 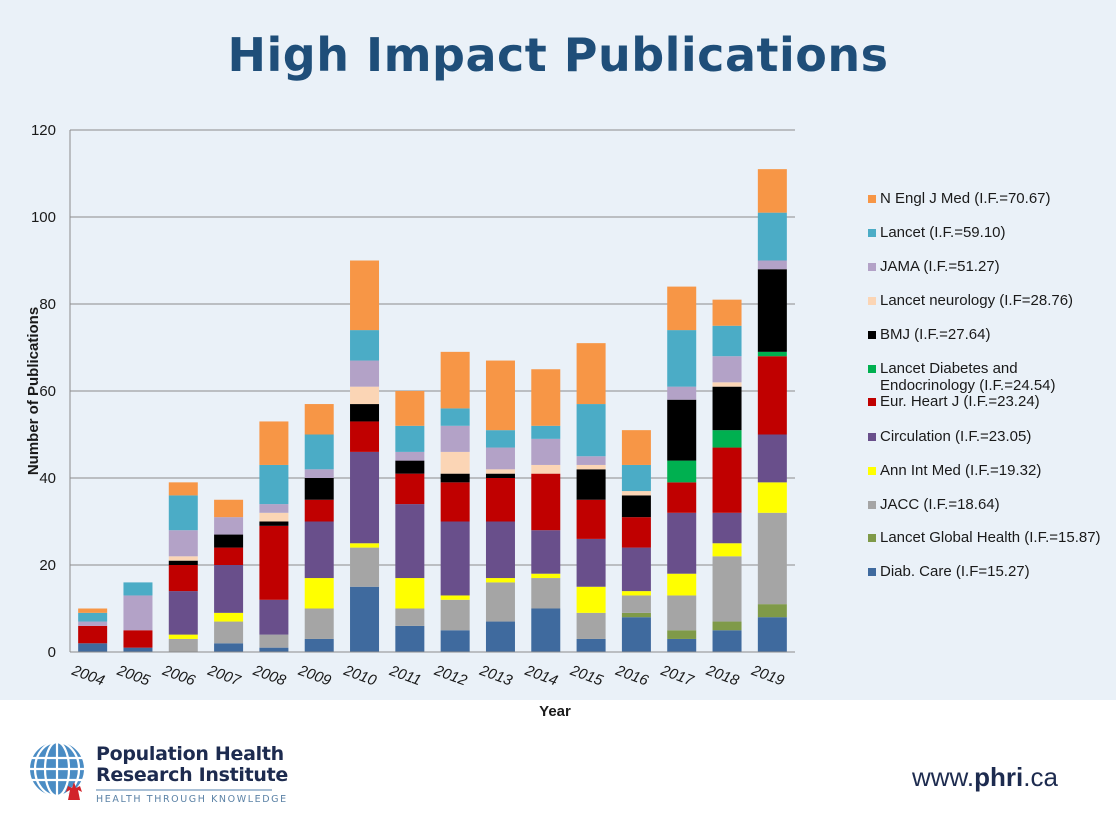 What do you see at coordinates (943, 777) in the screenshot?
I see `url-prefix: www.` at bounding box center [943, 777].